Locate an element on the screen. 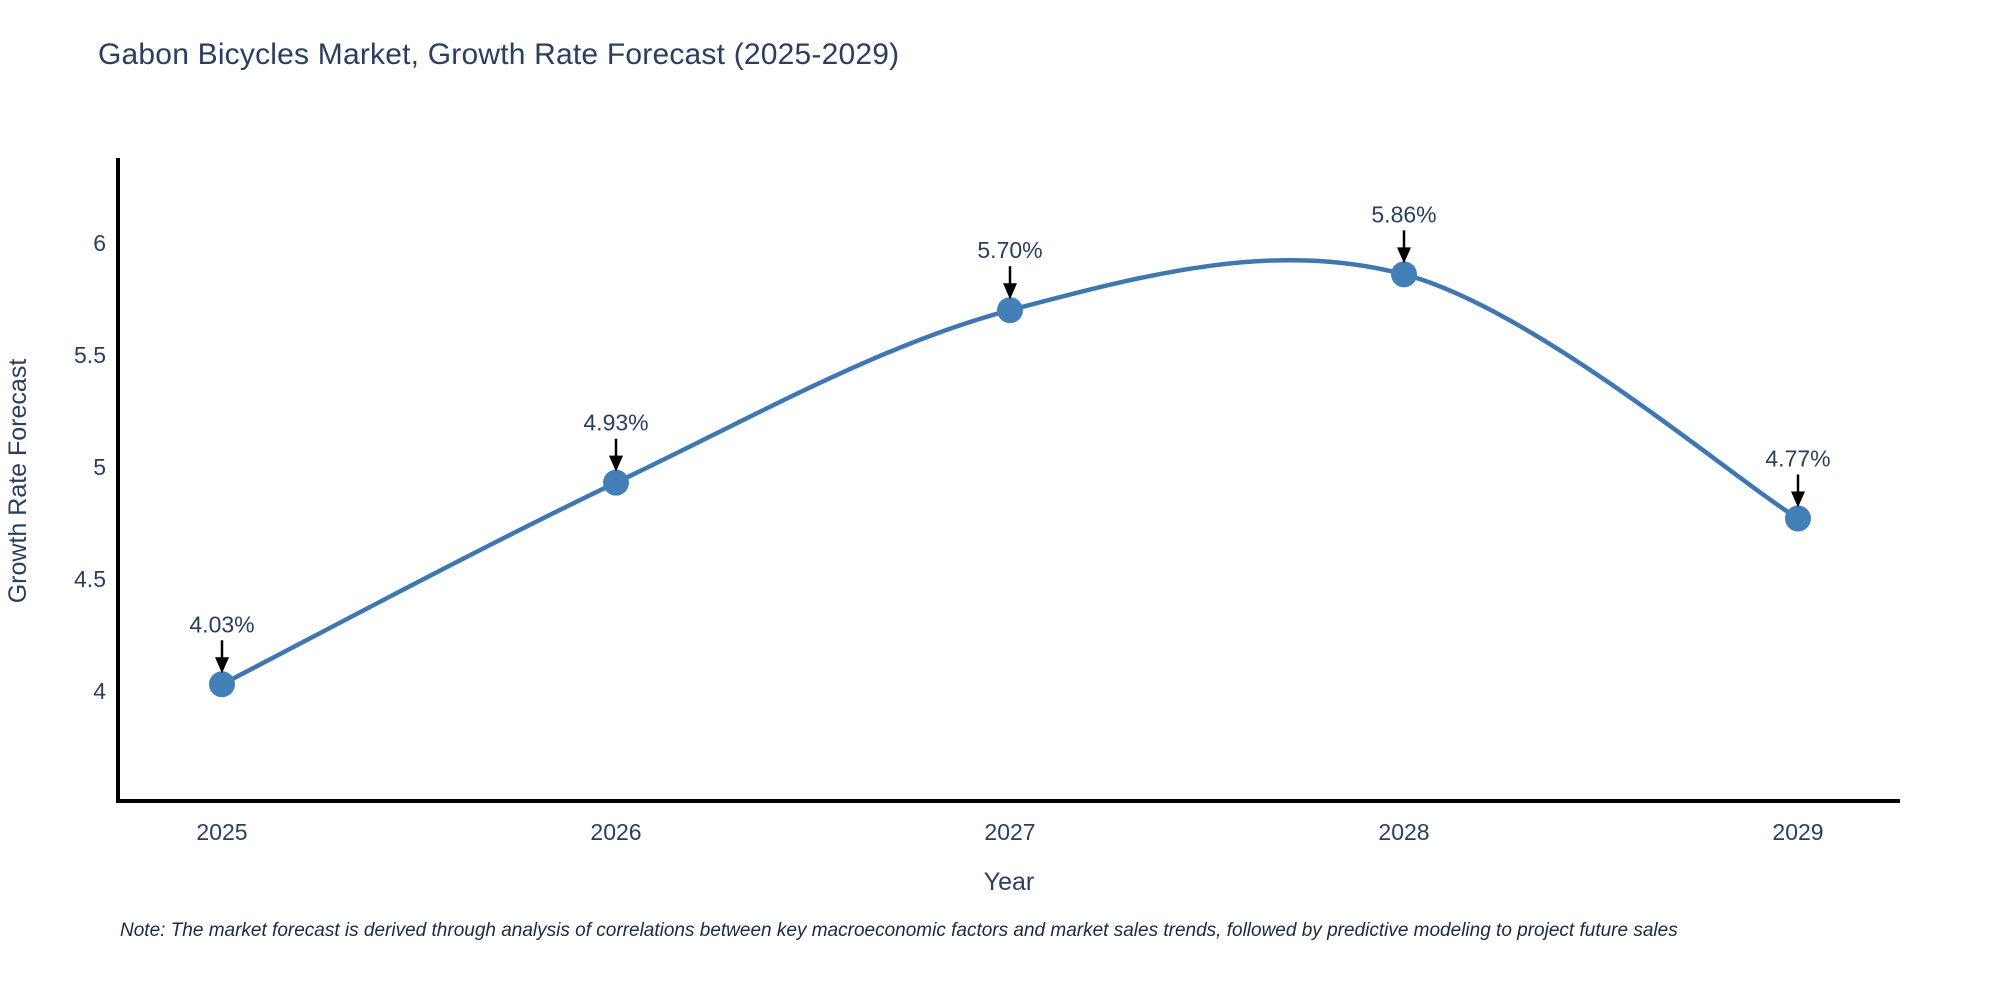 The width and height of the screenshot is (2000, 1000). annotation-label: 4.77% is located at coordinates (1797, 459).